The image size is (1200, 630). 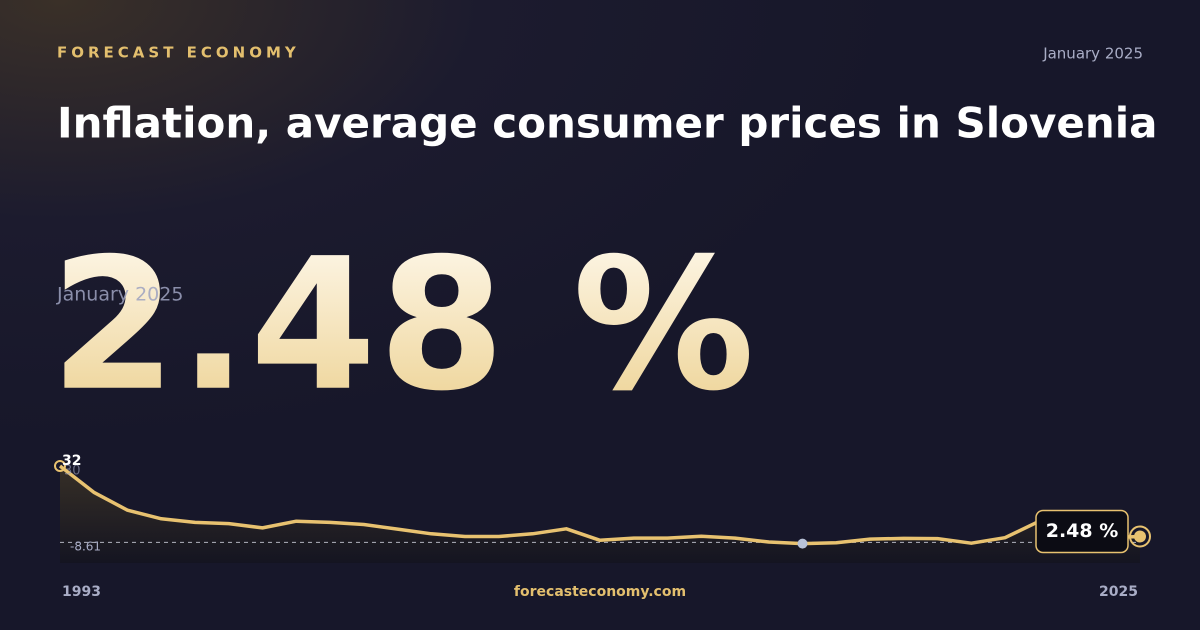 I want to click on min-label: -8.61, so click(x=85, y=547).